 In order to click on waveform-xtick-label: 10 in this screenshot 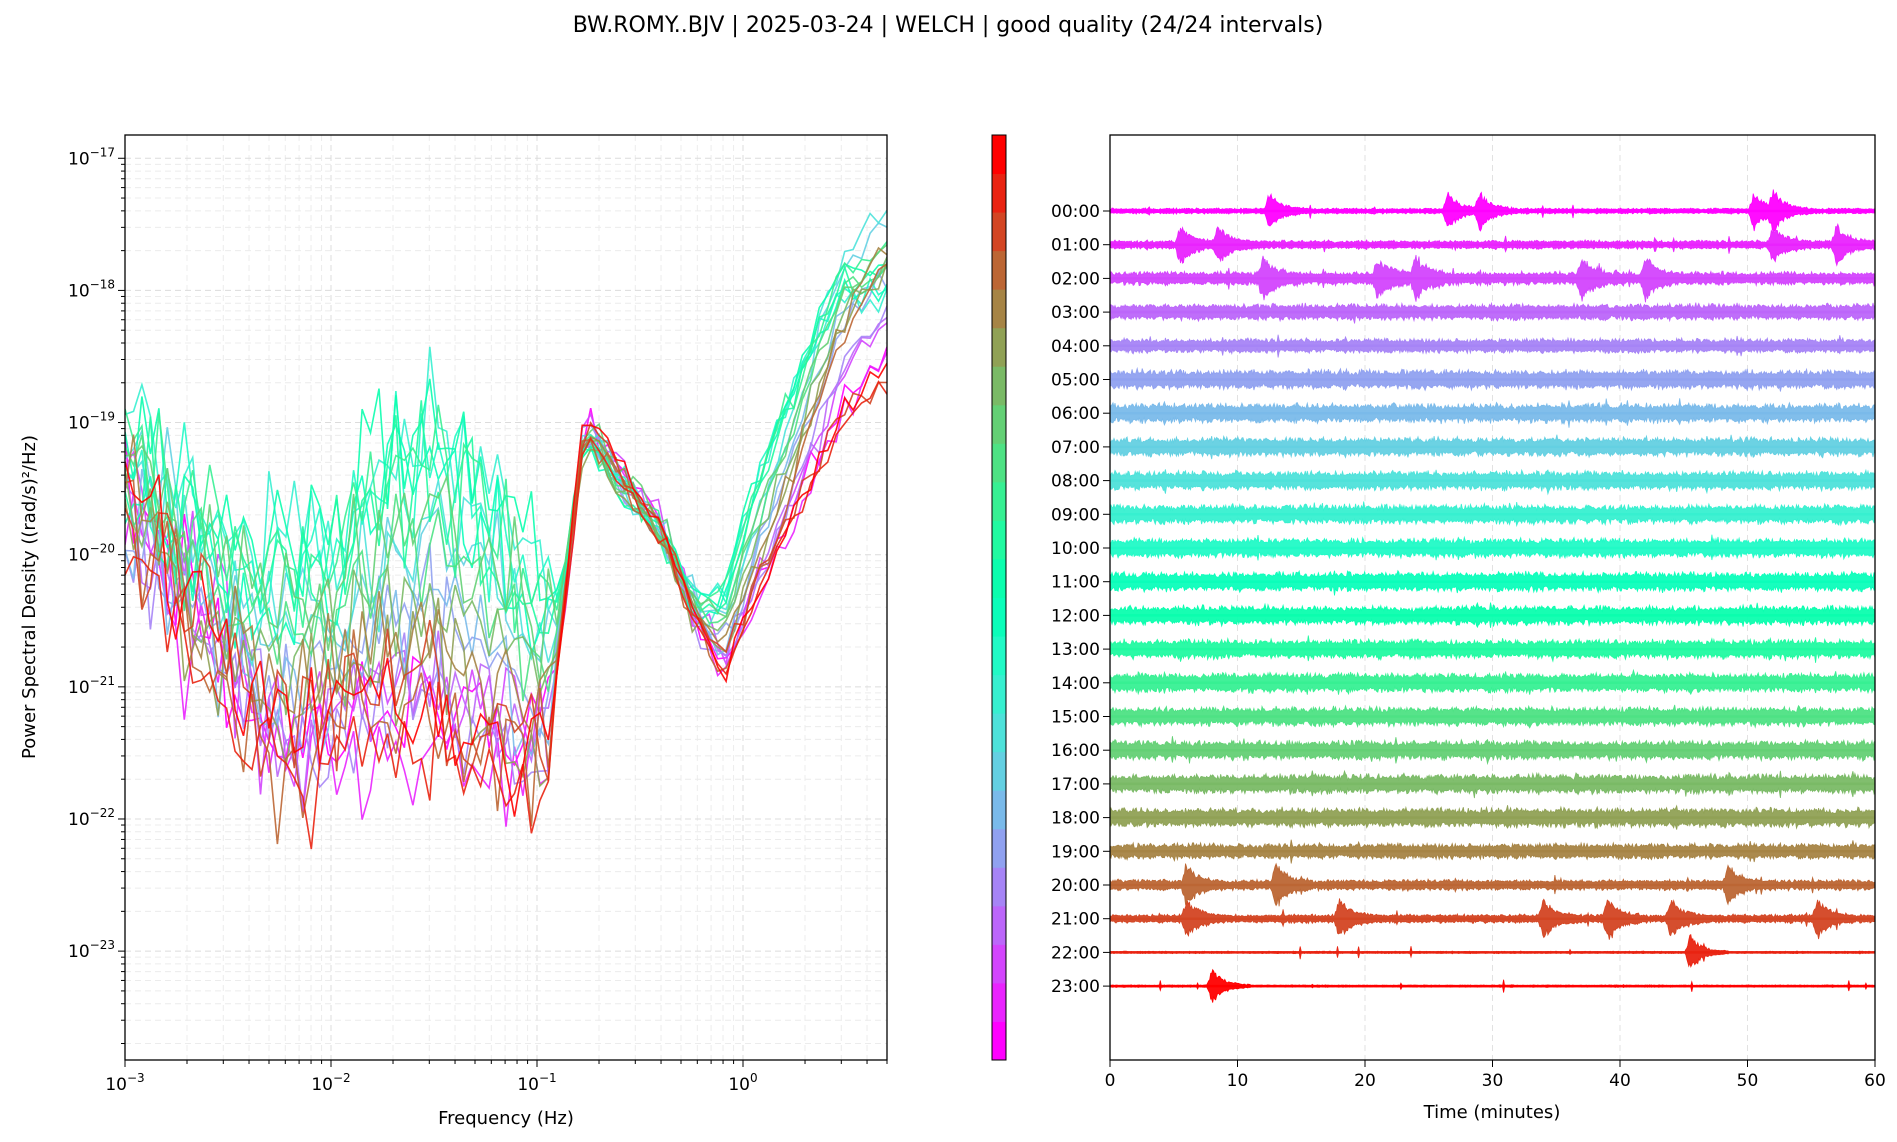, I will do `click(1238, 1081)`.